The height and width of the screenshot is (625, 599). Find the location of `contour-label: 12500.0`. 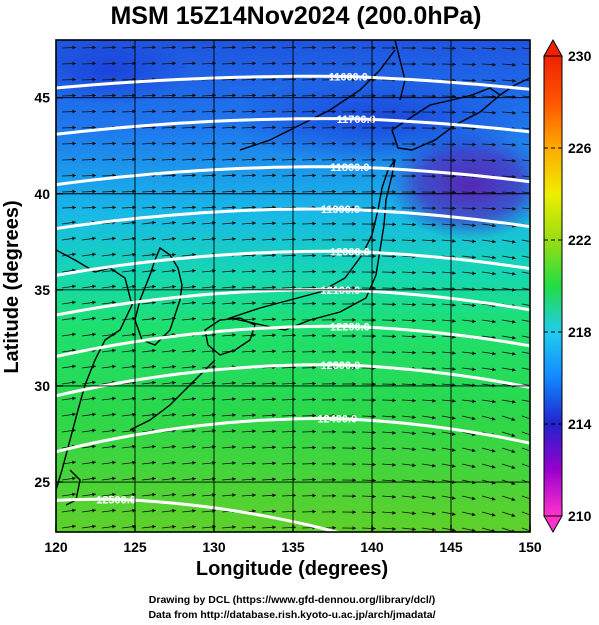

contour-label: 12500.0 is located at coordinates (116, 500).